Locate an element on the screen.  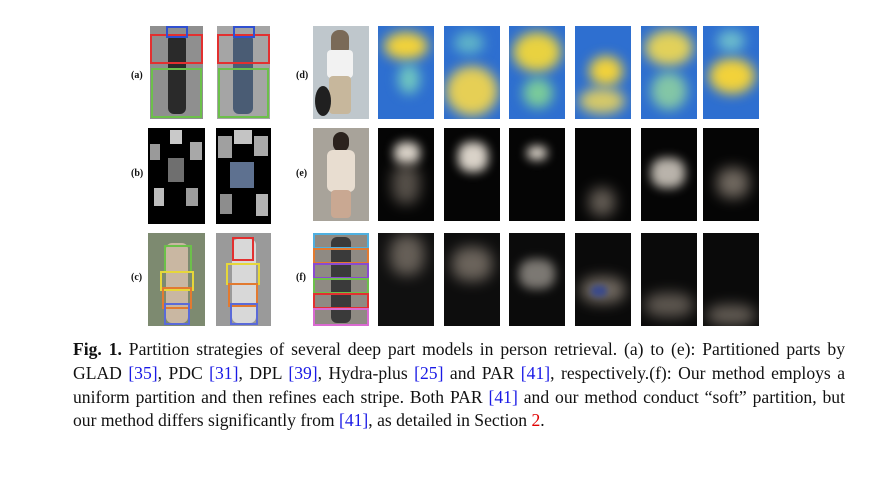
mask-f4 is located at coordinates (603, 279).